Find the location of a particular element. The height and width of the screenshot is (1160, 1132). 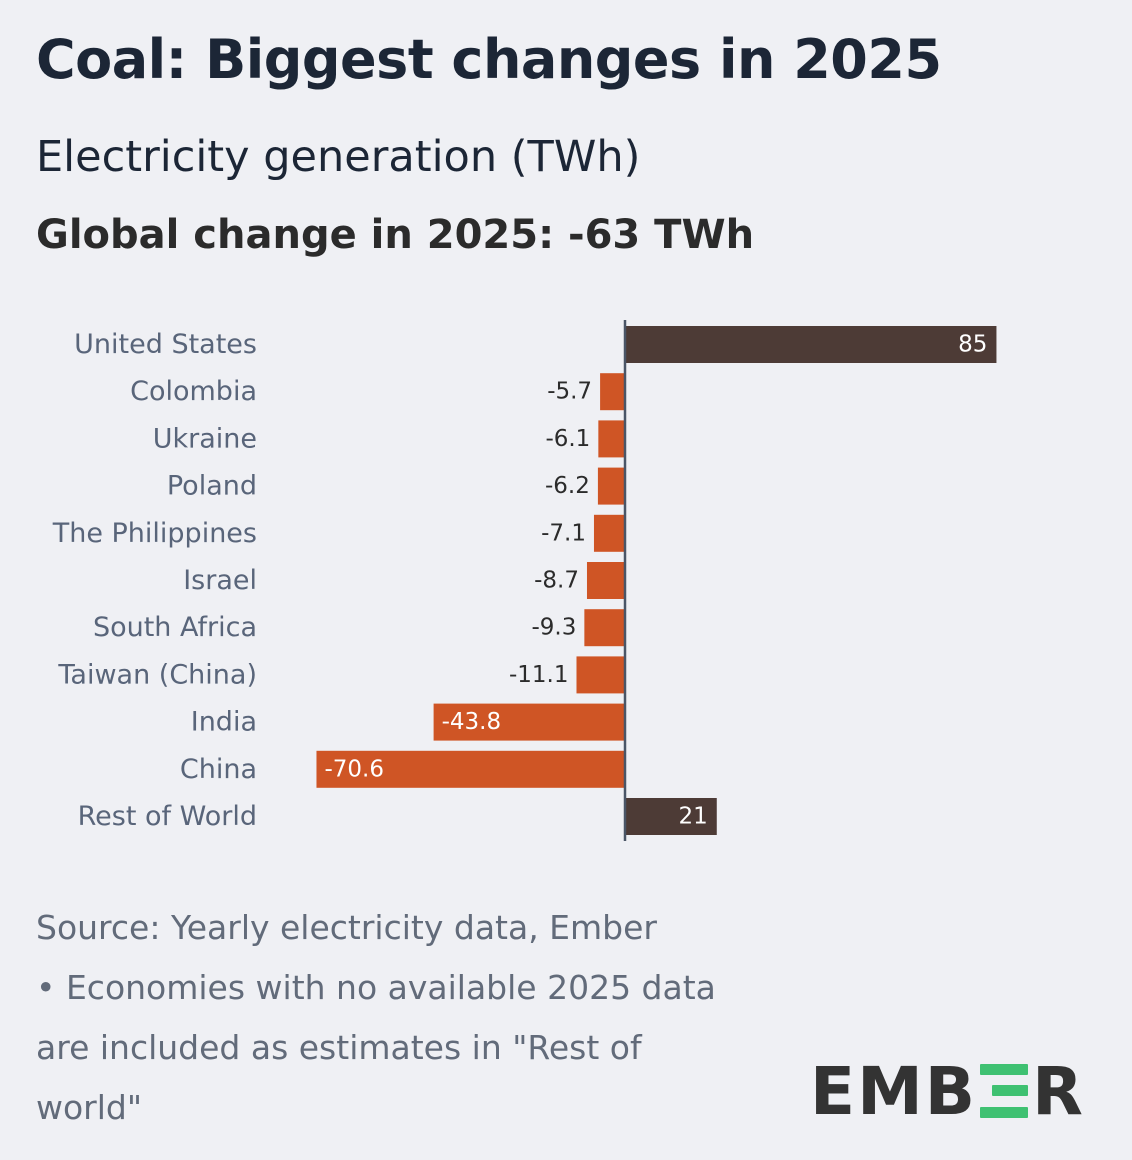

bar-taiwan-china is located at coordinates (600, 675).